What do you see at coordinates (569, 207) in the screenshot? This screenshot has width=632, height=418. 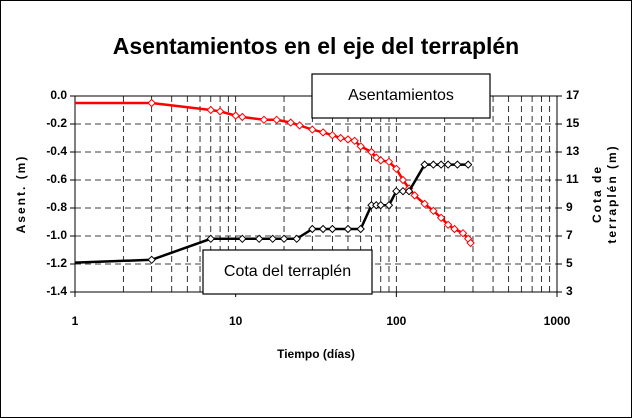 I see `y2-tick-label: 9` at bounding box center [569, 207].